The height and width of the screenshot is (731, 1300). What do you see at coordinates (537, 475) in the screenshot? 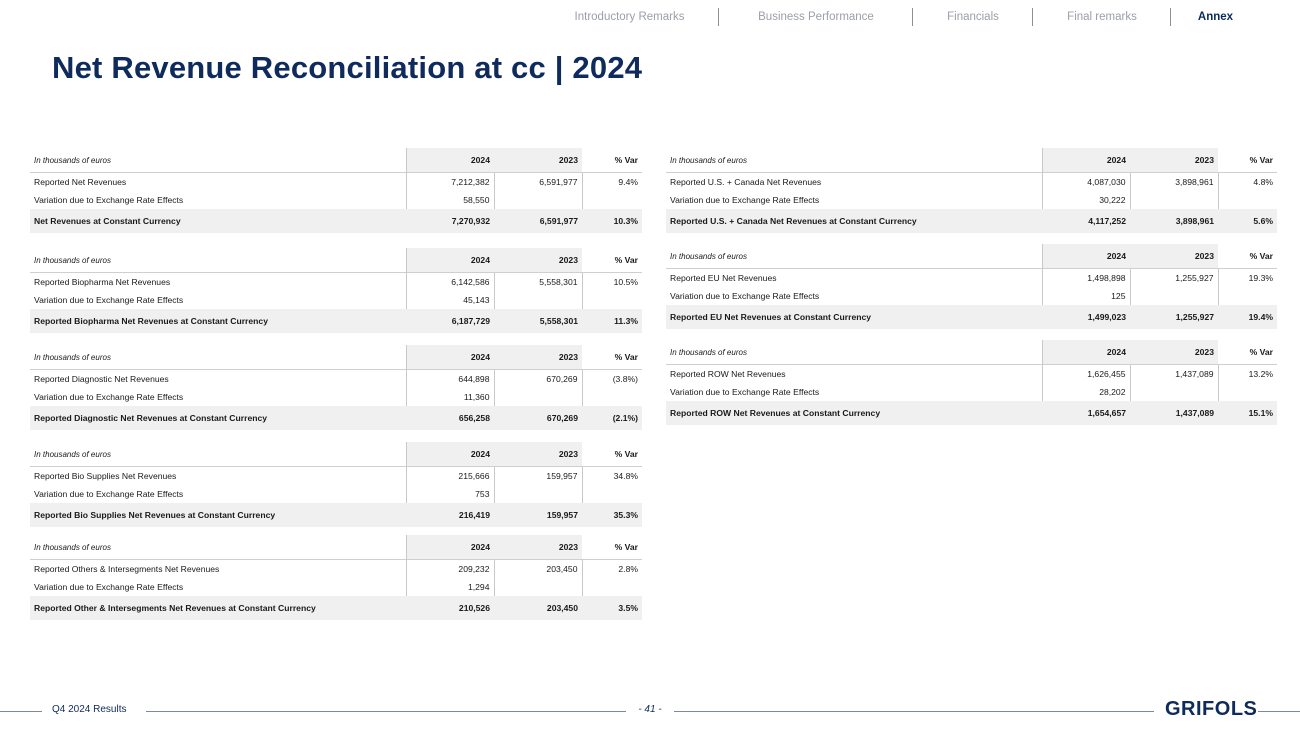
I see `value-2023: 159,957` at bounding box center [537, 475].